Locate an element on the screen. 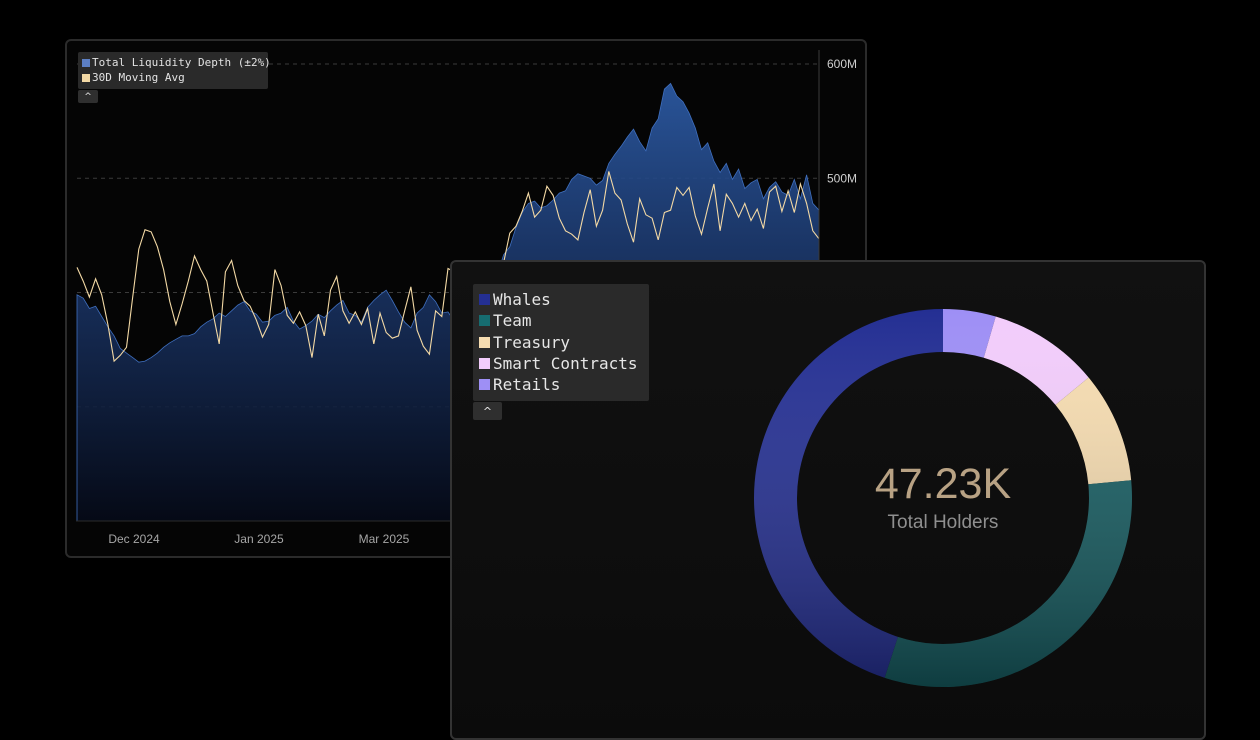 The width and height of the screenshot is (1260, 740). legend-item-team: Team is located at coordinates (561, 320).